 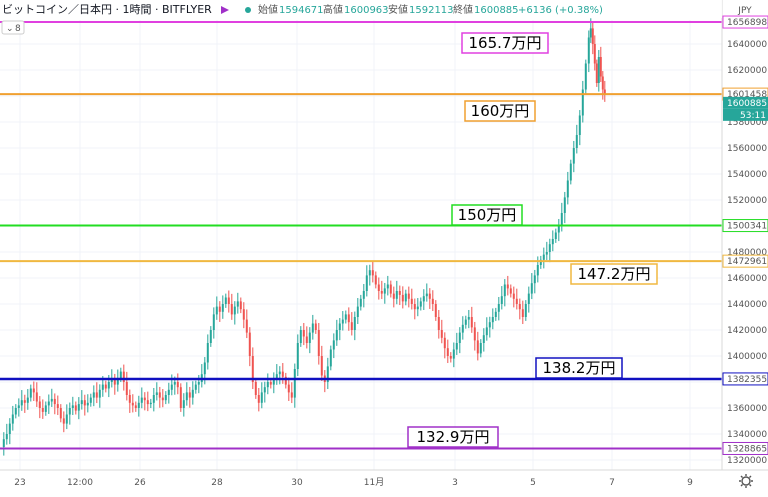 I want to click on open-value: 1594671, so click(x=301, y=10).